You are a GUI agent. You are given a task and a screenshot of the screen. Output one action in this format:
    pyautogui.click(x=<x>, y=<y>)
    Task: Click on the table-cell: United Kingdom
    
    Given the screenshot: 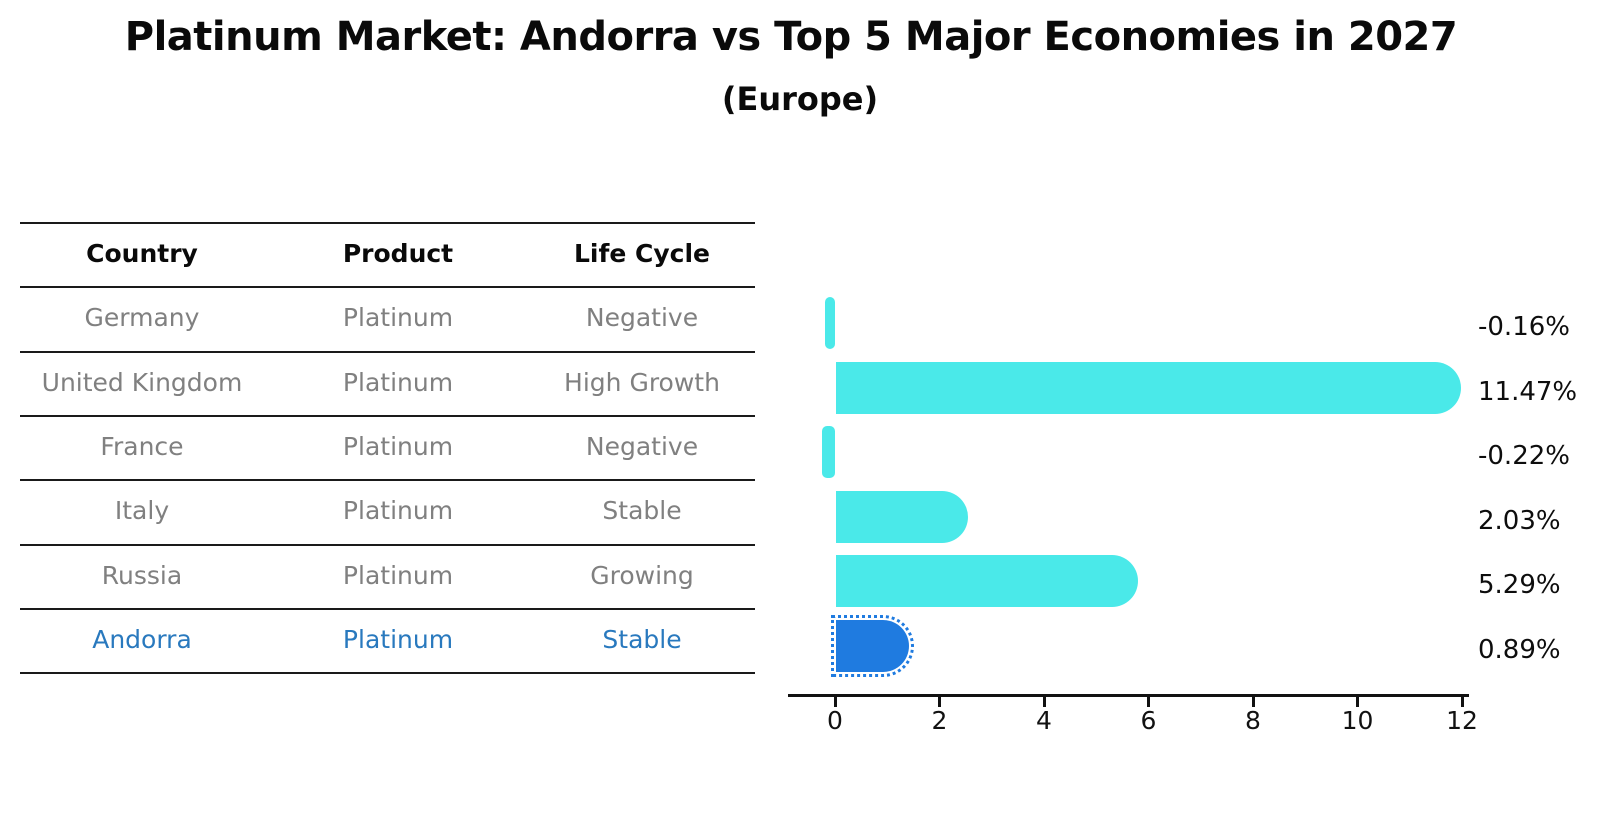 What is the action you would take?
    pyautogui.click(x=142, y=382)
    